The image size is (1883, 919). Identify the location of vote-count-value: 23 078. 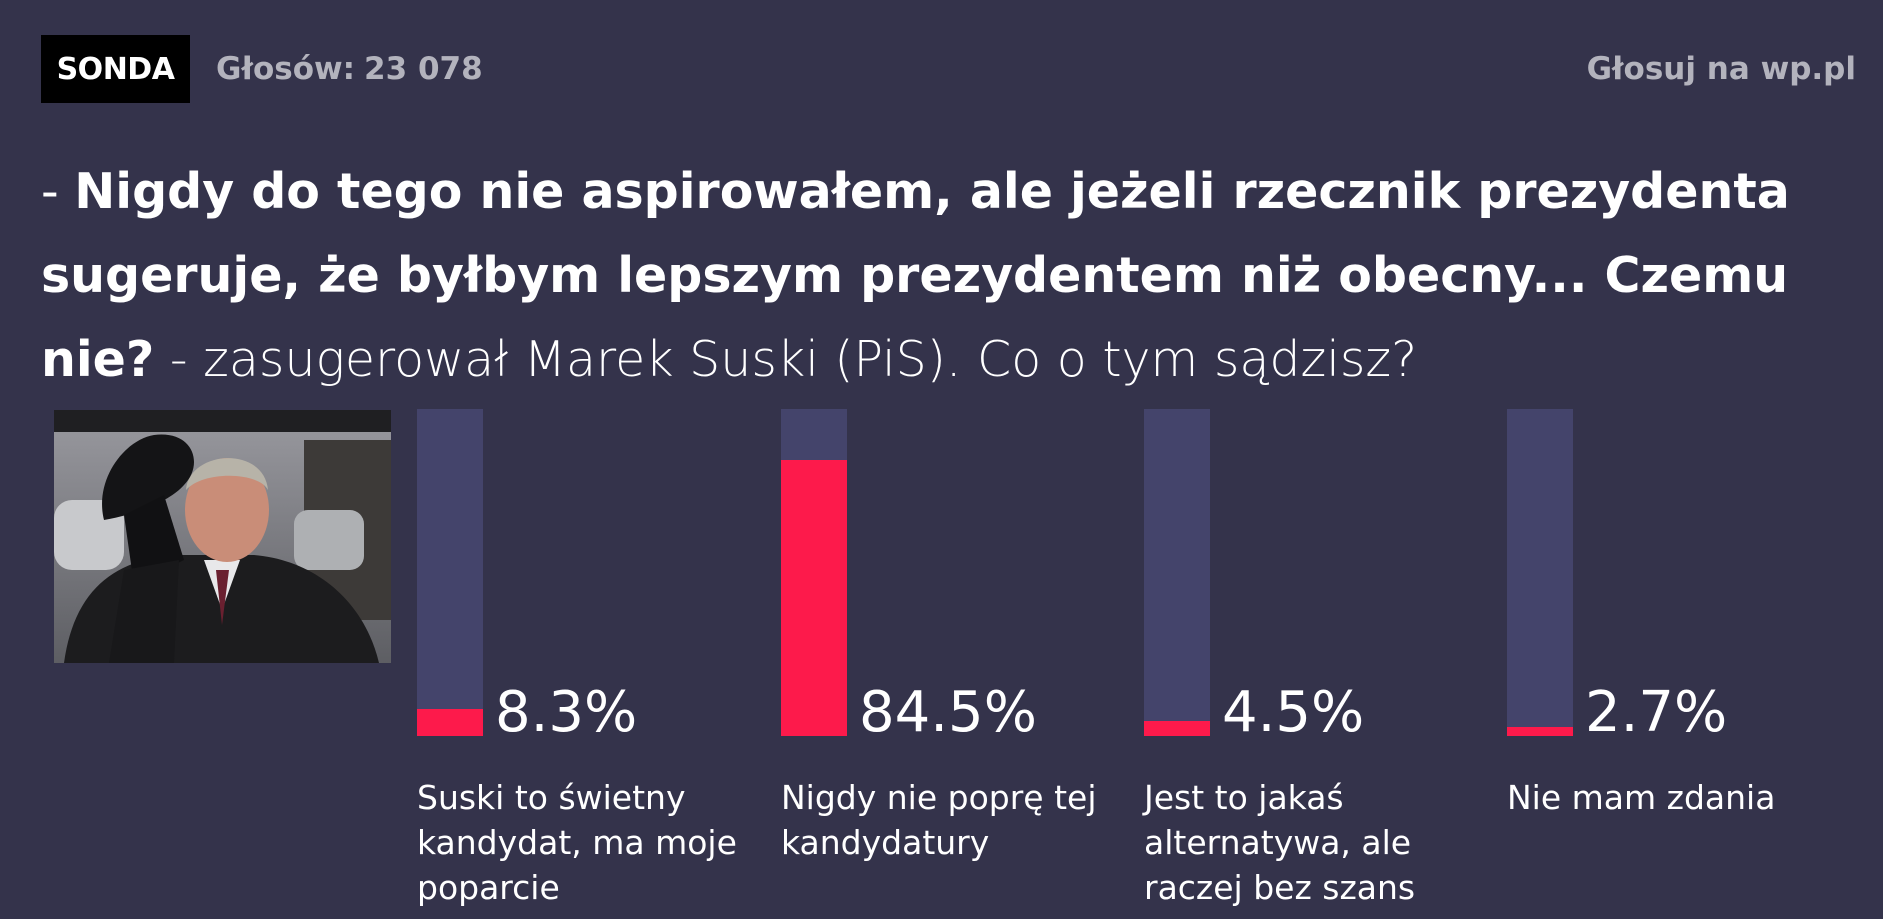
(423, 69).